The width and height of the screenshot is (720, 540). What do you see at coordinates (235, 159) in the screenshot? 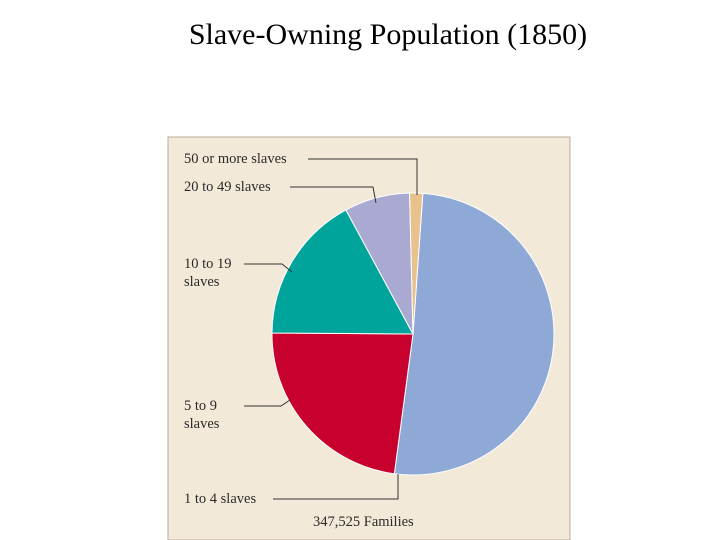
I see `slice-label: 50 or more slaves` at bounding box center [235, 159].